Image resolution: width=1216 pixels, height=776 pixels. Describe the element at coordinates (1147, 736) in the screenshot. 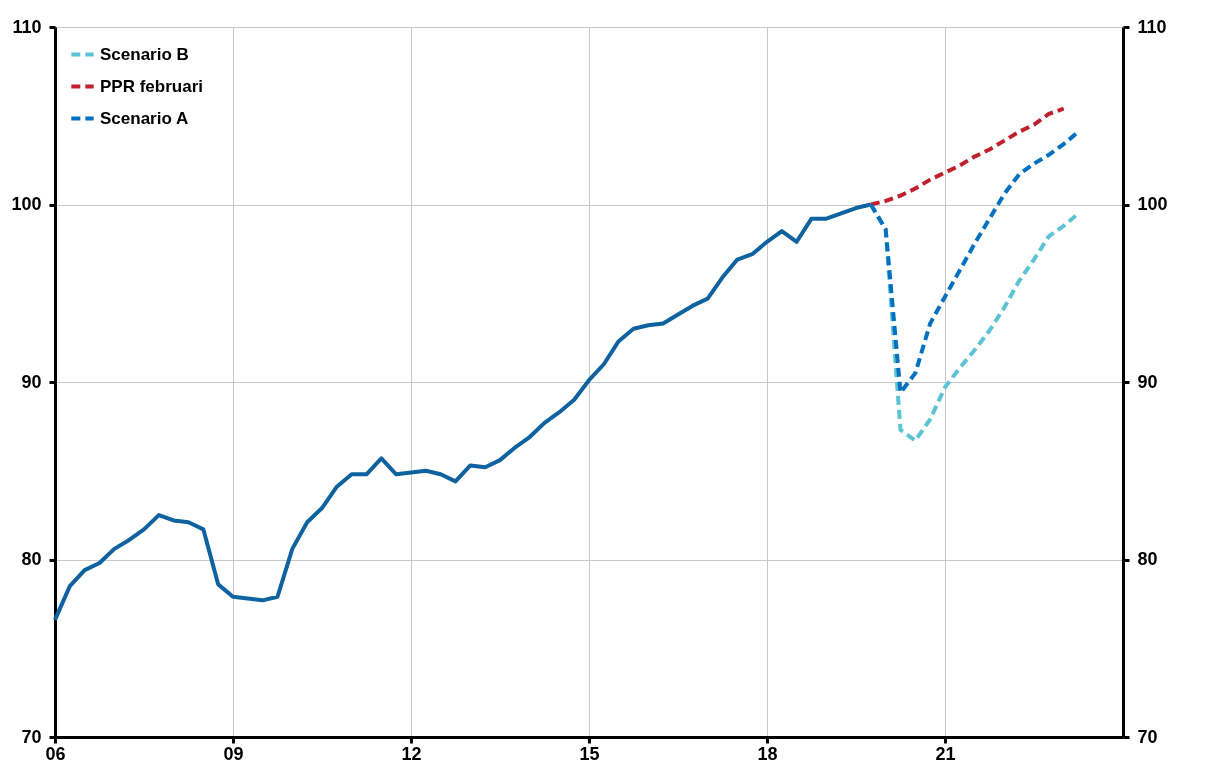

I see `y2-tick-label: 70` at that location.